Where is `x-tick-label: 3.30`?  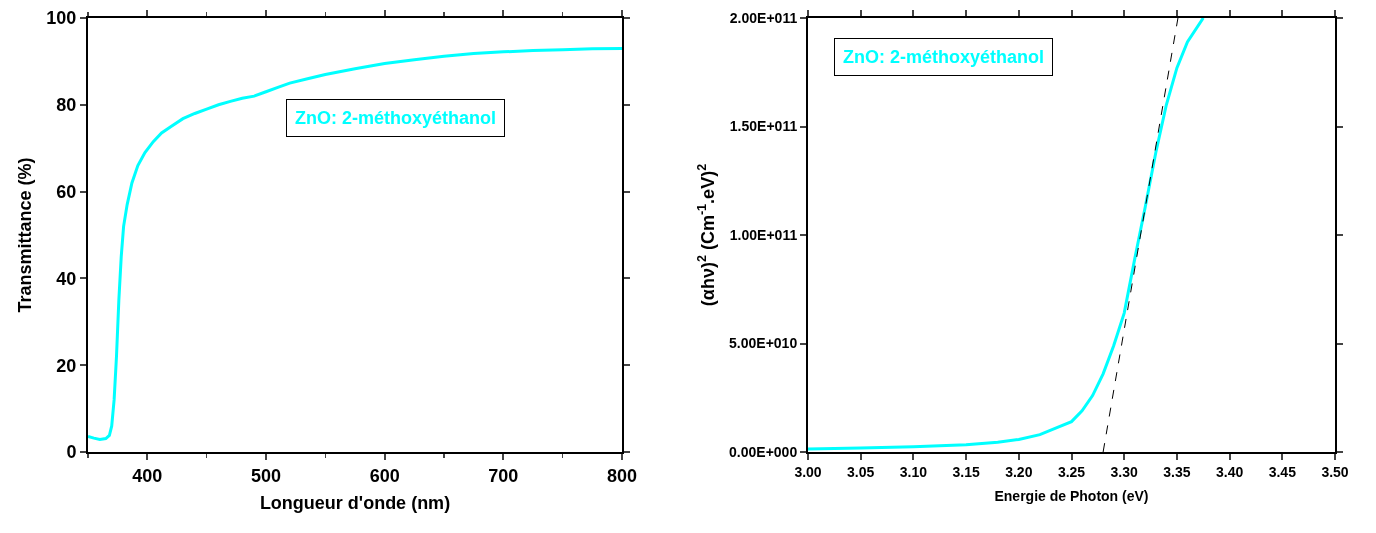 x-tick-label: 3.30 is located at coordinates (1124, 471).